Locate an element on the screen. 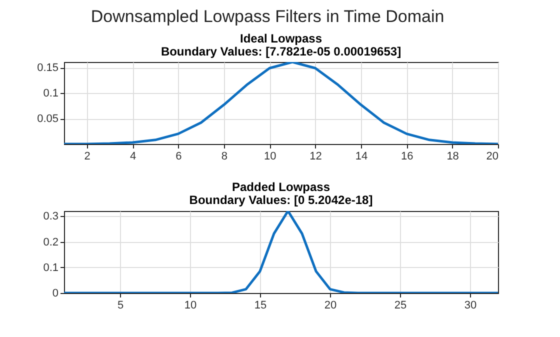 This screenshot has width=560, height=337. x-tick-label: 6 is located at coordinates (179, 156).